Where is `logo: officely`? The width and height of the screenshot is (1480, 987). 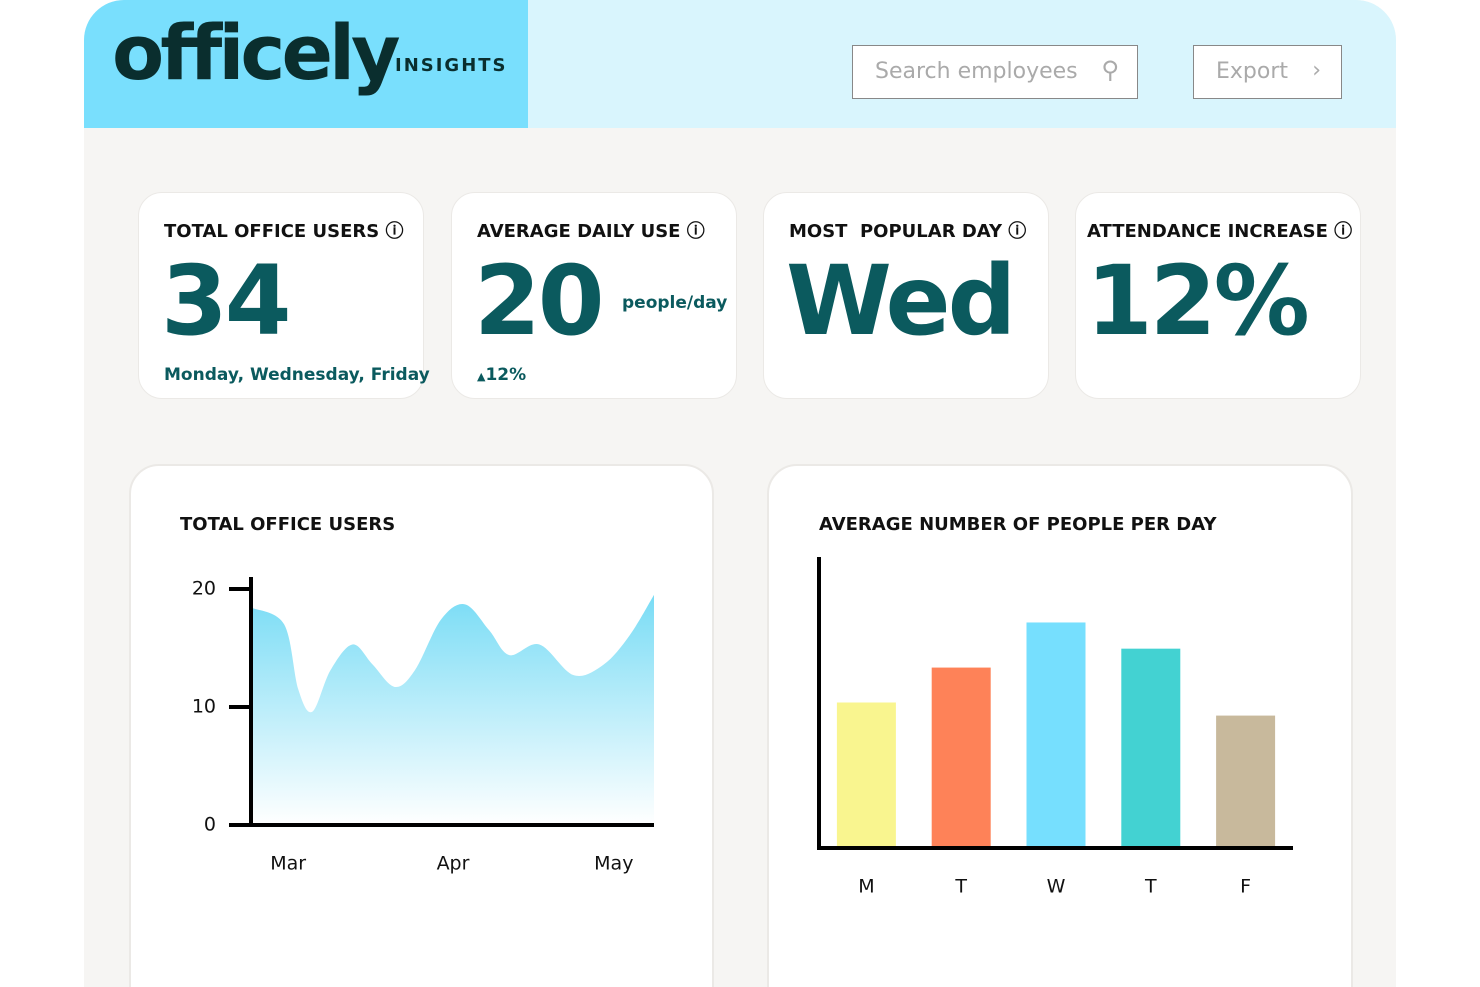 logo: officely is located at coordinates (256, 52).